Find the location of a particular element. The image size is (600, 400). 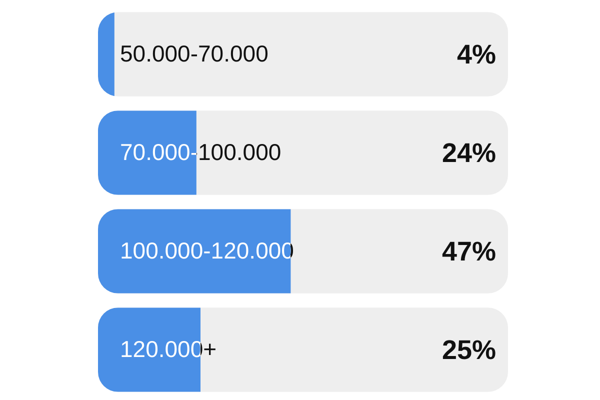

data-label: 25% is located at coordinates (469, 350).